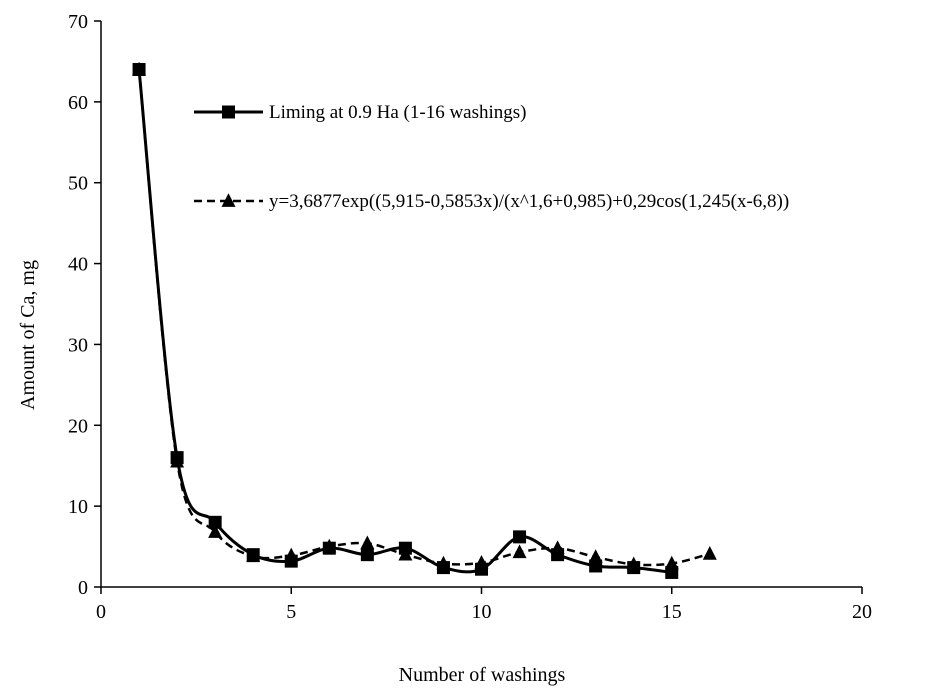 The width and height of the screenshot is (927, 695). I want to click on y-tick-label: 30, so click(78, 345).